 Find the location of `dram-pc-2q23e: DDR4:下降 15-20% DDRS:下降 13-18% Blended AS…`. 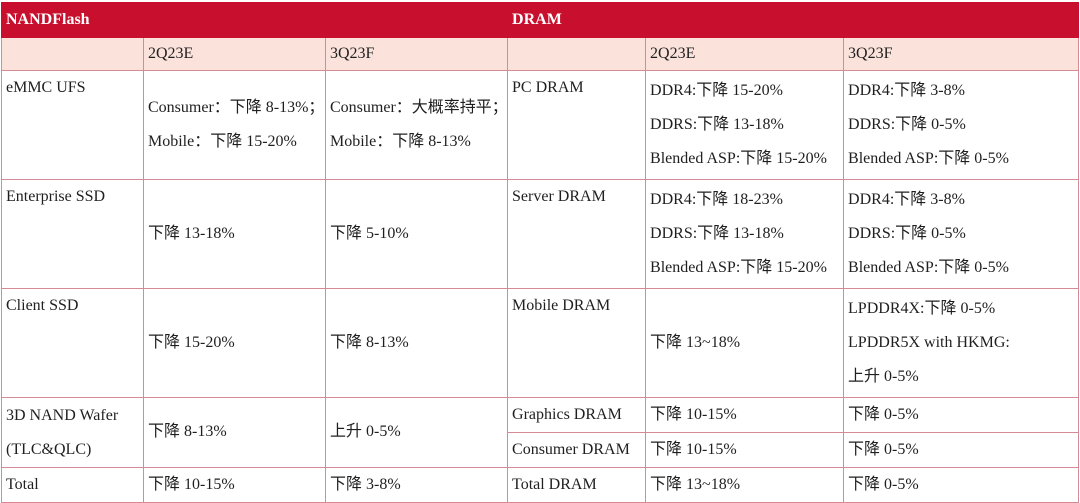

dram-pc-2q23e: DDR4:下降 15-20% DDRS:下降 13-18% Blended AS… is located at coordinates (745, 125).